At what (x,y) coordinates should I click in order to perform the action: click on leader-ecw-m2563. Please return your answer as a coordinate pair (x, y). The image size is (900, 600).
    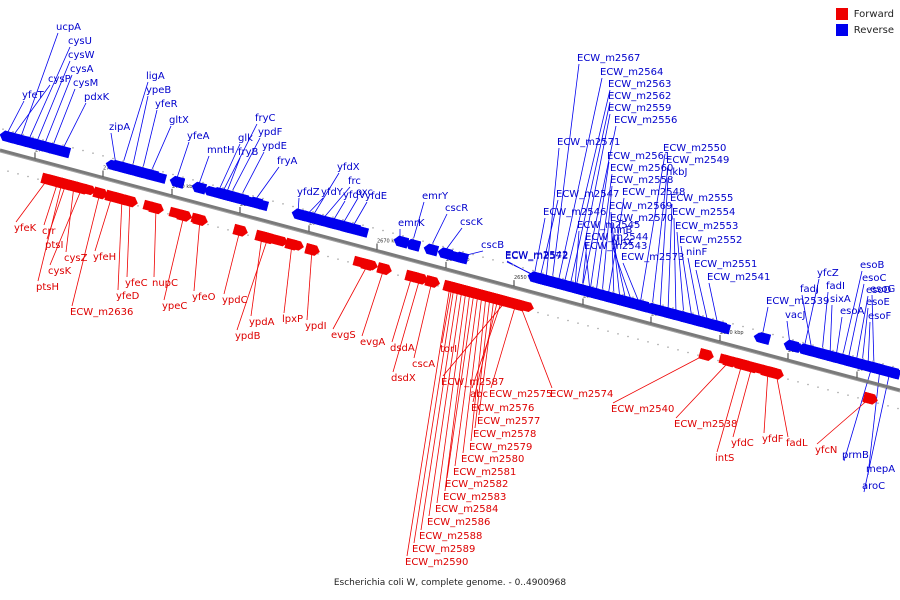
    Looking at the image, I should click on (587, 187).